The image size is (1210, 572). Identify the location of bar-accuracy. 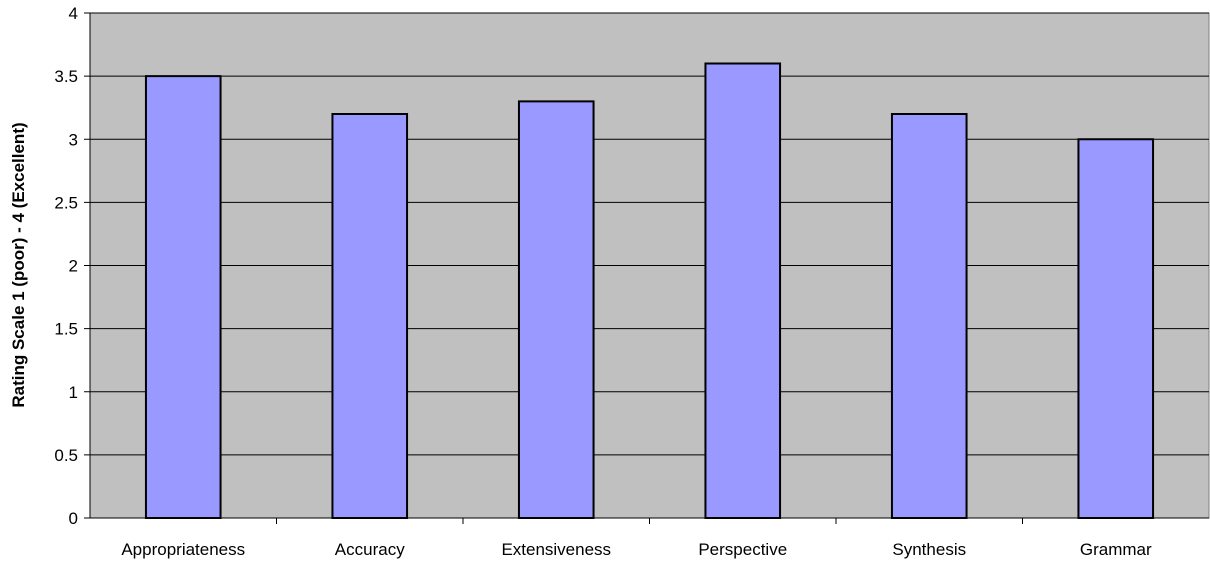
(370, 316).